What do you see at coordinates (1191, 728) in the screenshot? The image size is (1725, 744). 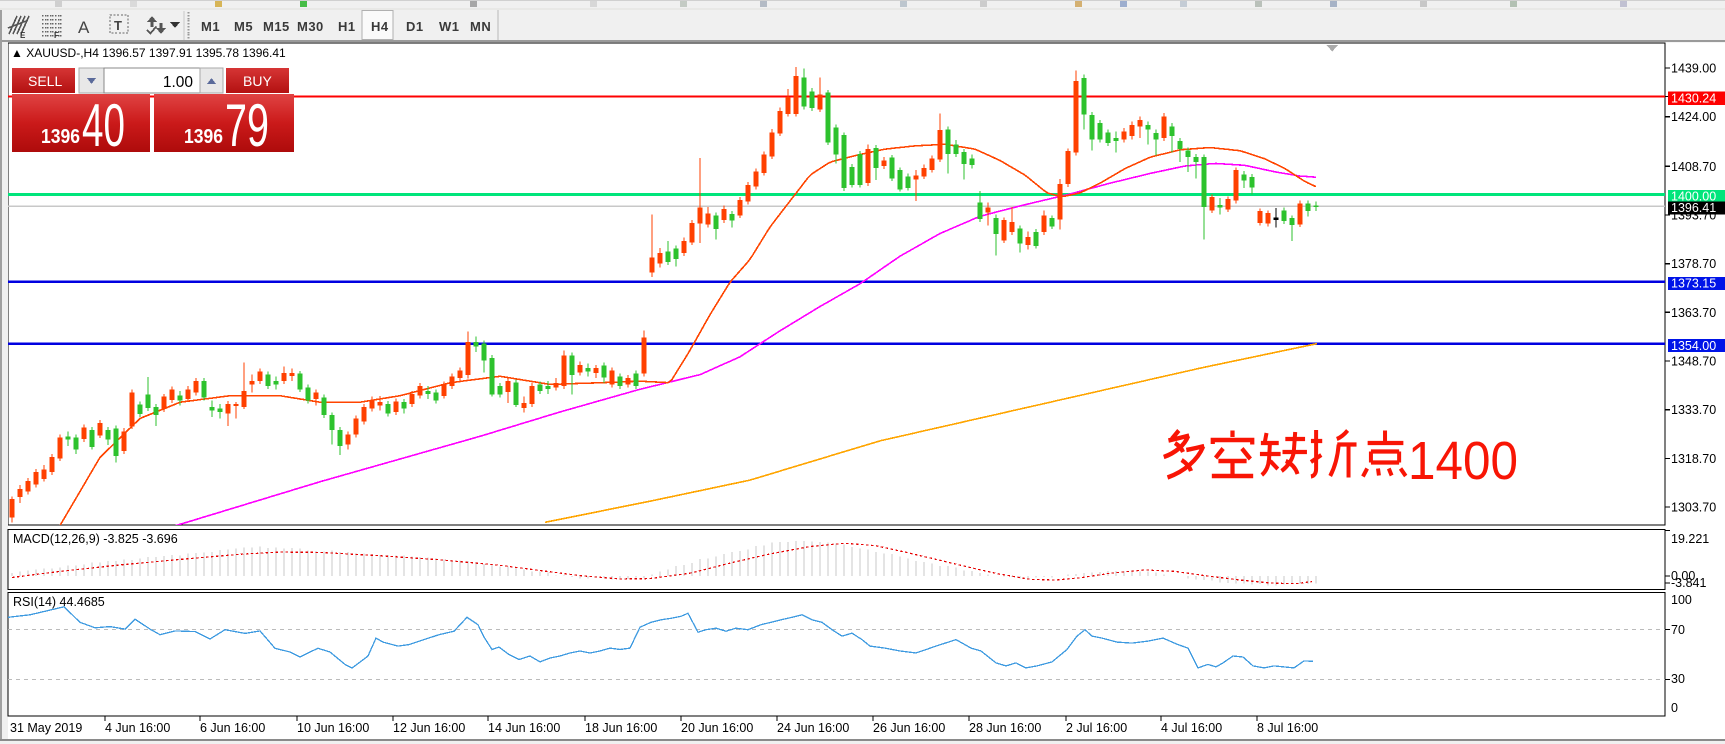 I see `svg-text: 4 Jul 16:00` at bounding box center [1191, 728].